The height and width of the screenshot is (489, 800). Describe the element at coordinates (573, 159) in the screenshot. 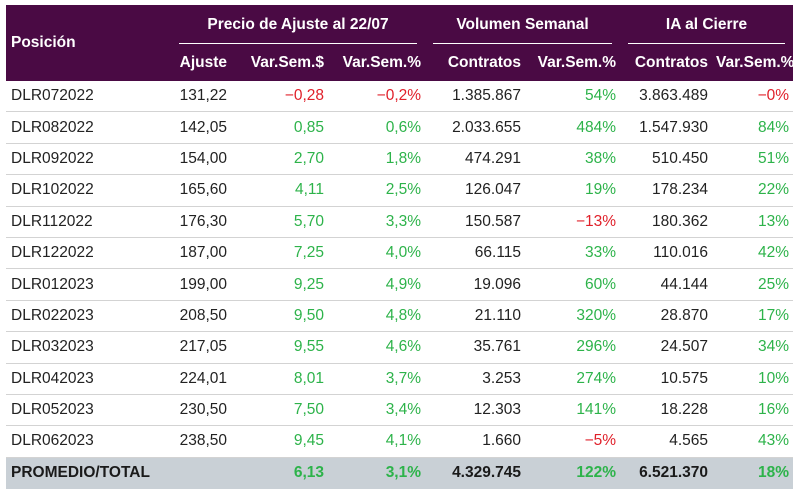

I see `cell-vol-var-pct: 38%` at that location.